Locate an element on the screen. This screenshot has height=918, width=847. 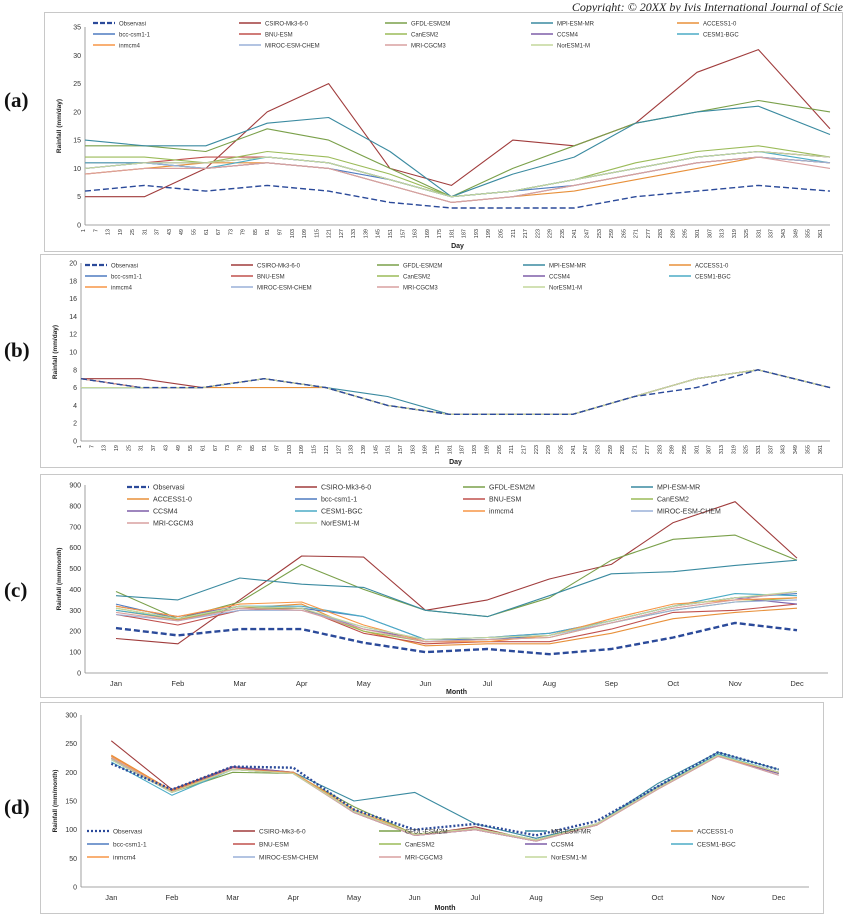
series-line-noresm1-m is located at coordinates (457, 174).